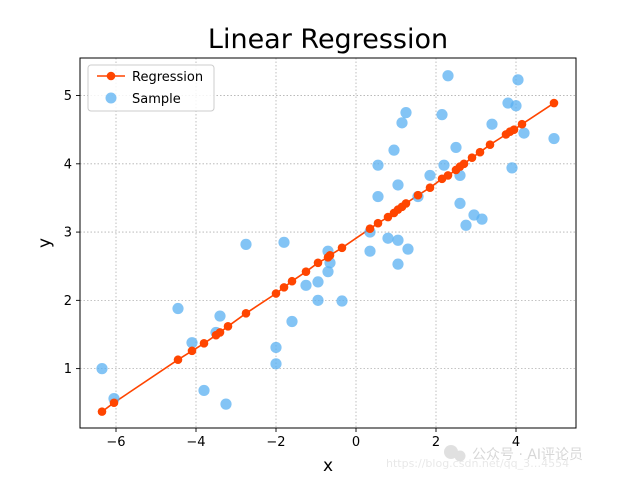 The width and height of the screenshot is (640, 480). What do you see at coordinates (68, 164) in the screenshot?
I see `y-tick-label: 4` at bounding box center [68, 164].